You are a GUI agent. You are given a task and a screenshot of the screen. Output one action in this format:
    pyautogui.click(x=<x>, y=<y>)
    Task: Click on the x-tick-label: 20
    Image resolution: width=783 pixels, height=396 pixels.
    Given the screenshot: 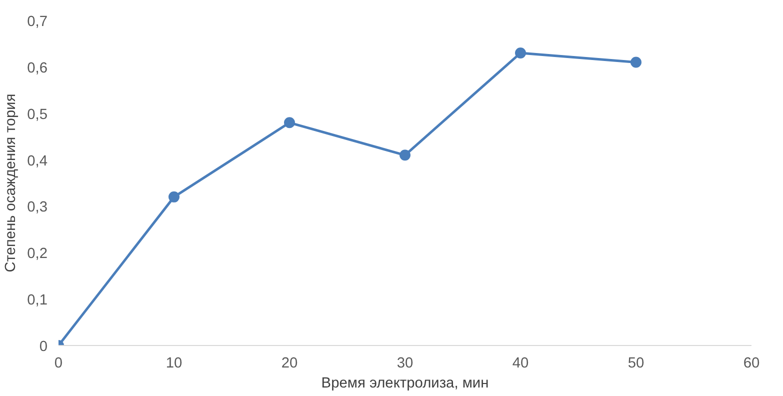 What is the action you would take?
    pyautogui.click(x=289, y=364)
    